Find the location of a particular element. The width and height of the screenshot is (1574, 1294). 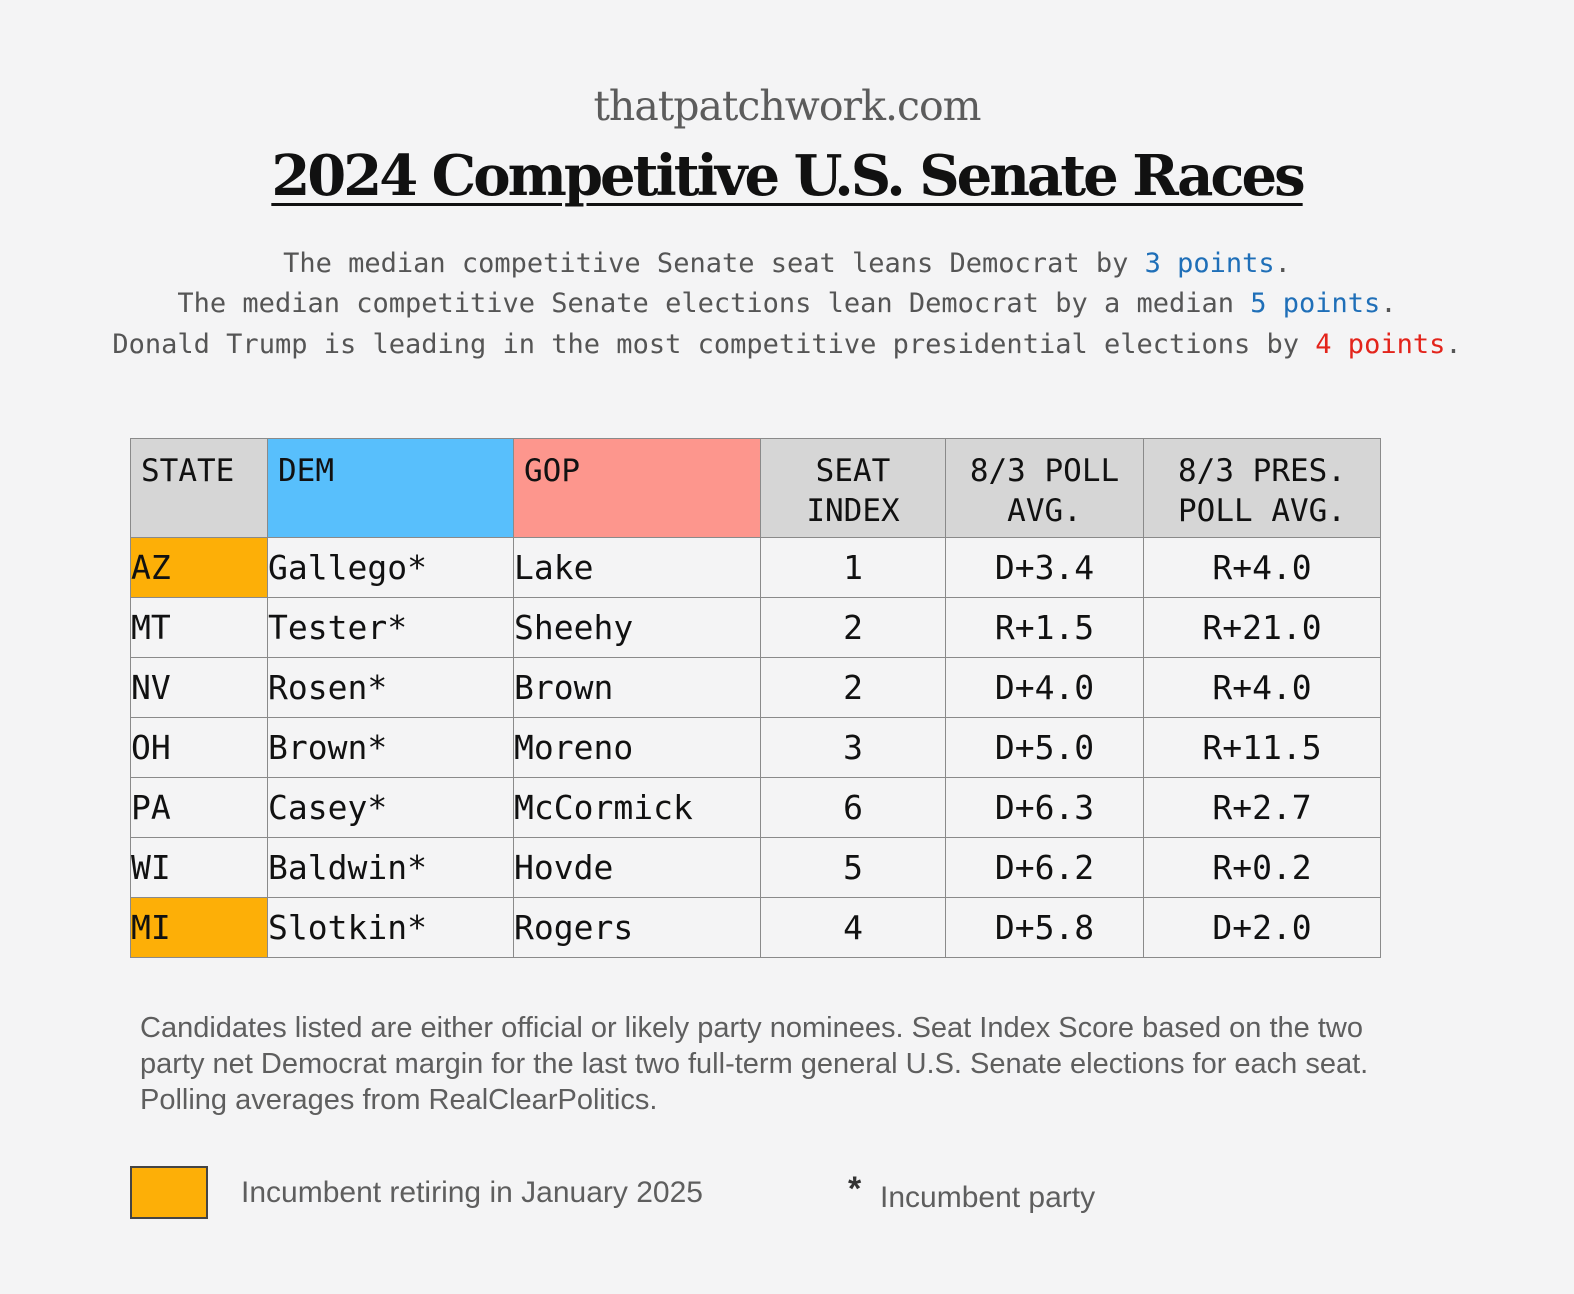

table-row: PA Casey* McCormick 6 D+6.3 R+2.7 is located at coordinates (755, 807).